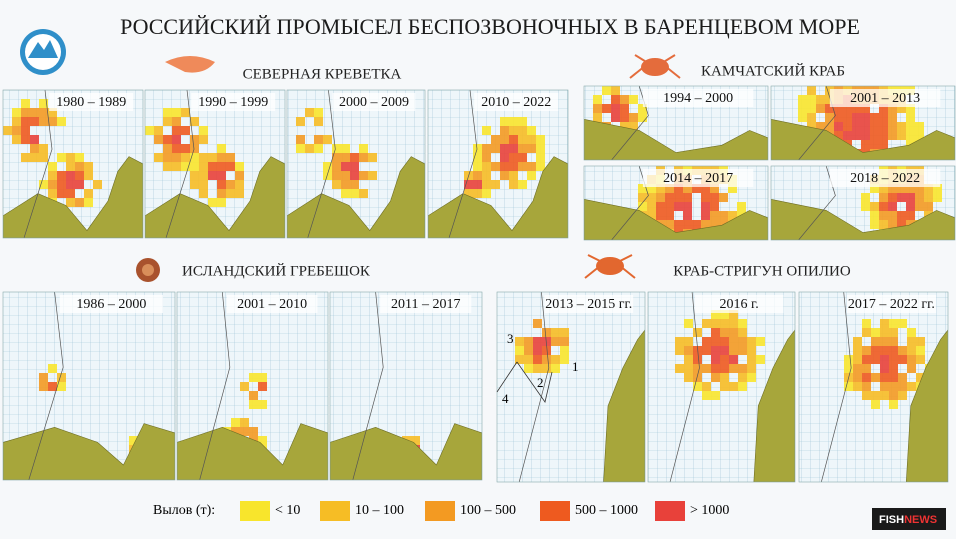 This screenshot has height=539, width=956. What do you see at coordinates (516, 102) in the screenshot?
I see `panel-label: 2010 – 2022` at bounding box center [516, 102].